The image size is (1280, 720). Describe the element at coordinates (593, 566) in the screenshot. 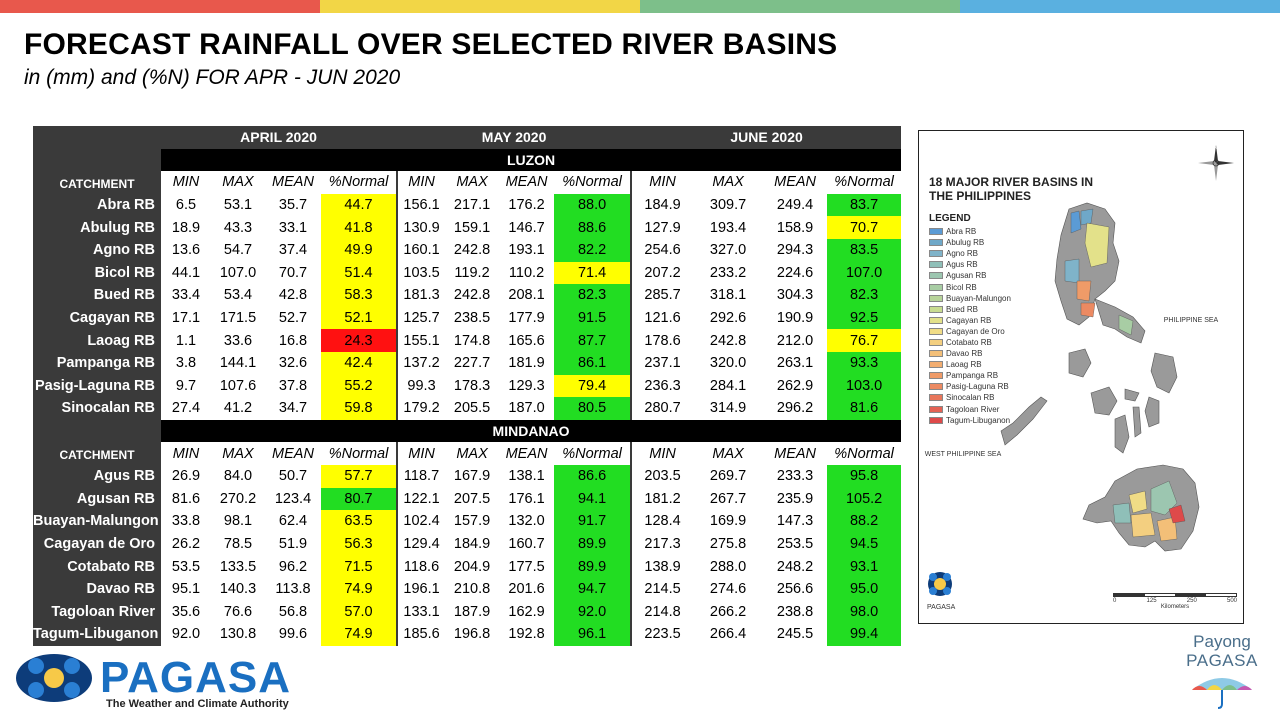

I see `percent-normal-cell: 89.9` at that location.